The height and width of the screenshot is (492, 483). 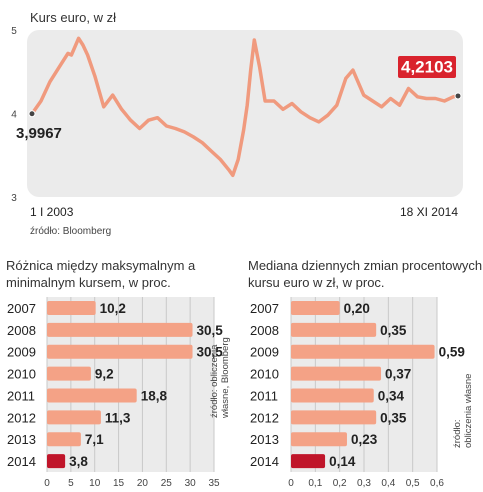 I want to click on bar-x-tick-label: 0,5, so click(x=413, y=483).